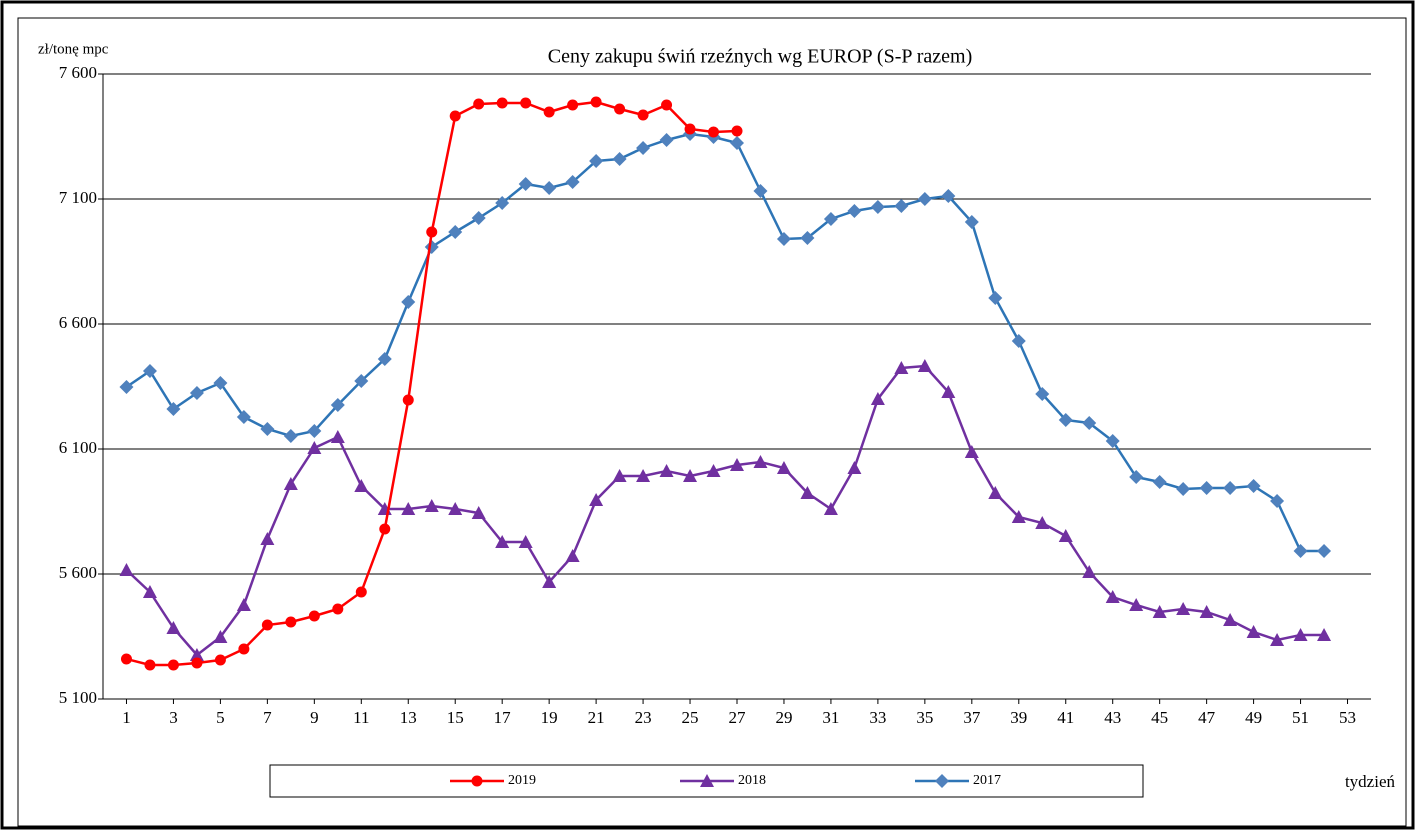 The height and width of the screenshot is (830, 1415). What do you see at coordinates (830, 717) in the screenshot?
I see `x-tick-label: 31` at bounding box center [830, 717].